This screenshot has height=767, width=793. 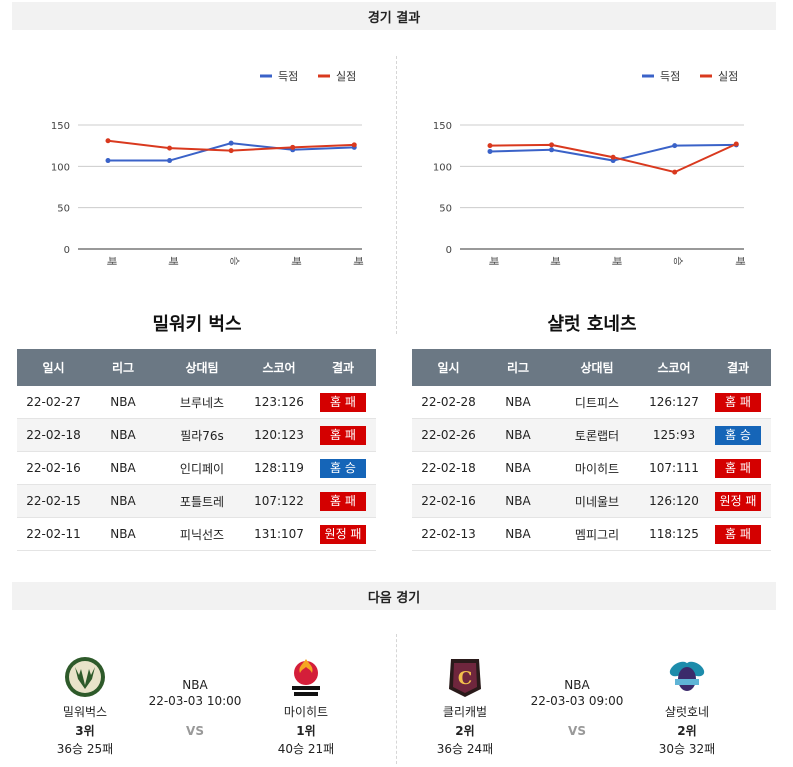 What do you see at coordinates (687, 712) in the screenshot?
I see `team-name: 샬럿호네` at bounding box center [687, 712].